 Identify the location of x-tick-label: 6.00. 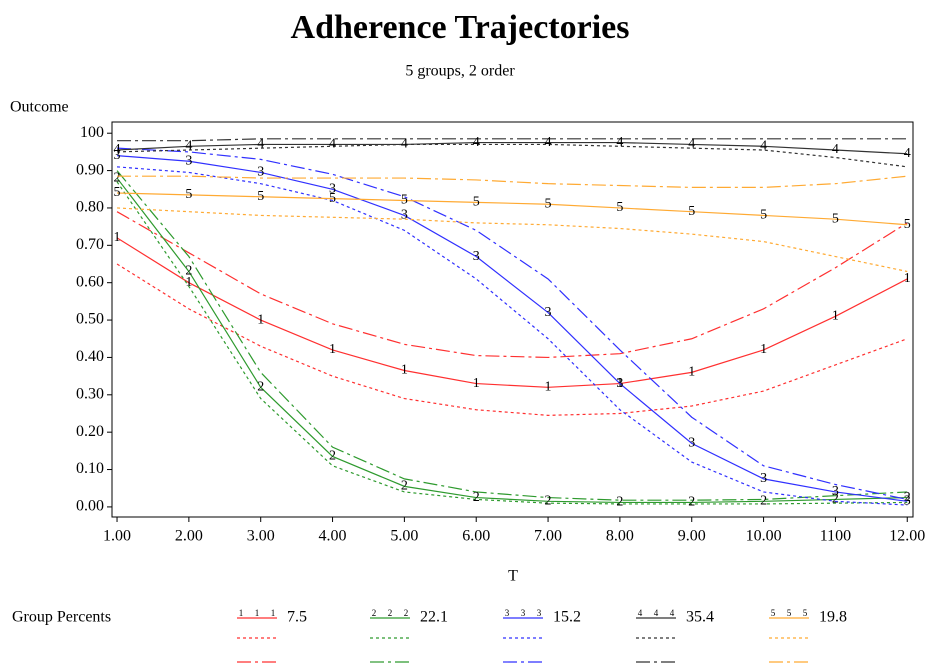
(476, 536).